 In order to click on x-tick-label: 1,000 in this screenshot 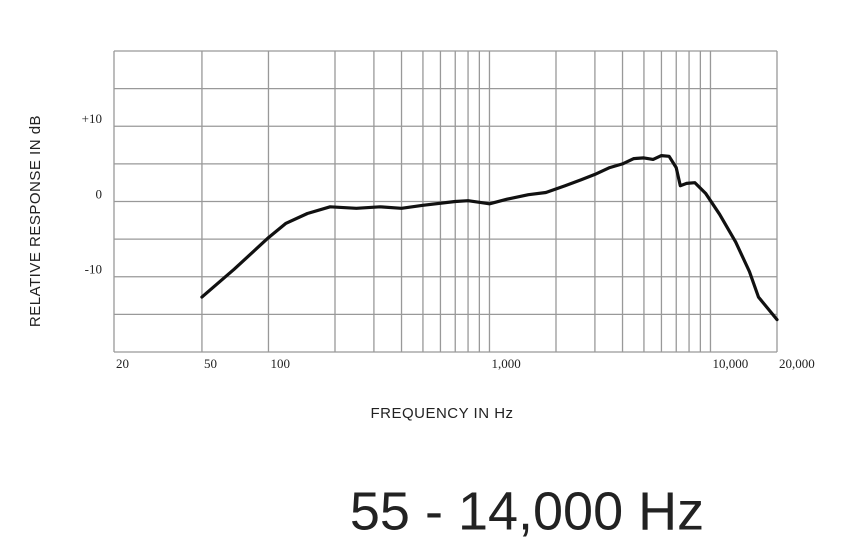, I will do `click(505, 363)`.